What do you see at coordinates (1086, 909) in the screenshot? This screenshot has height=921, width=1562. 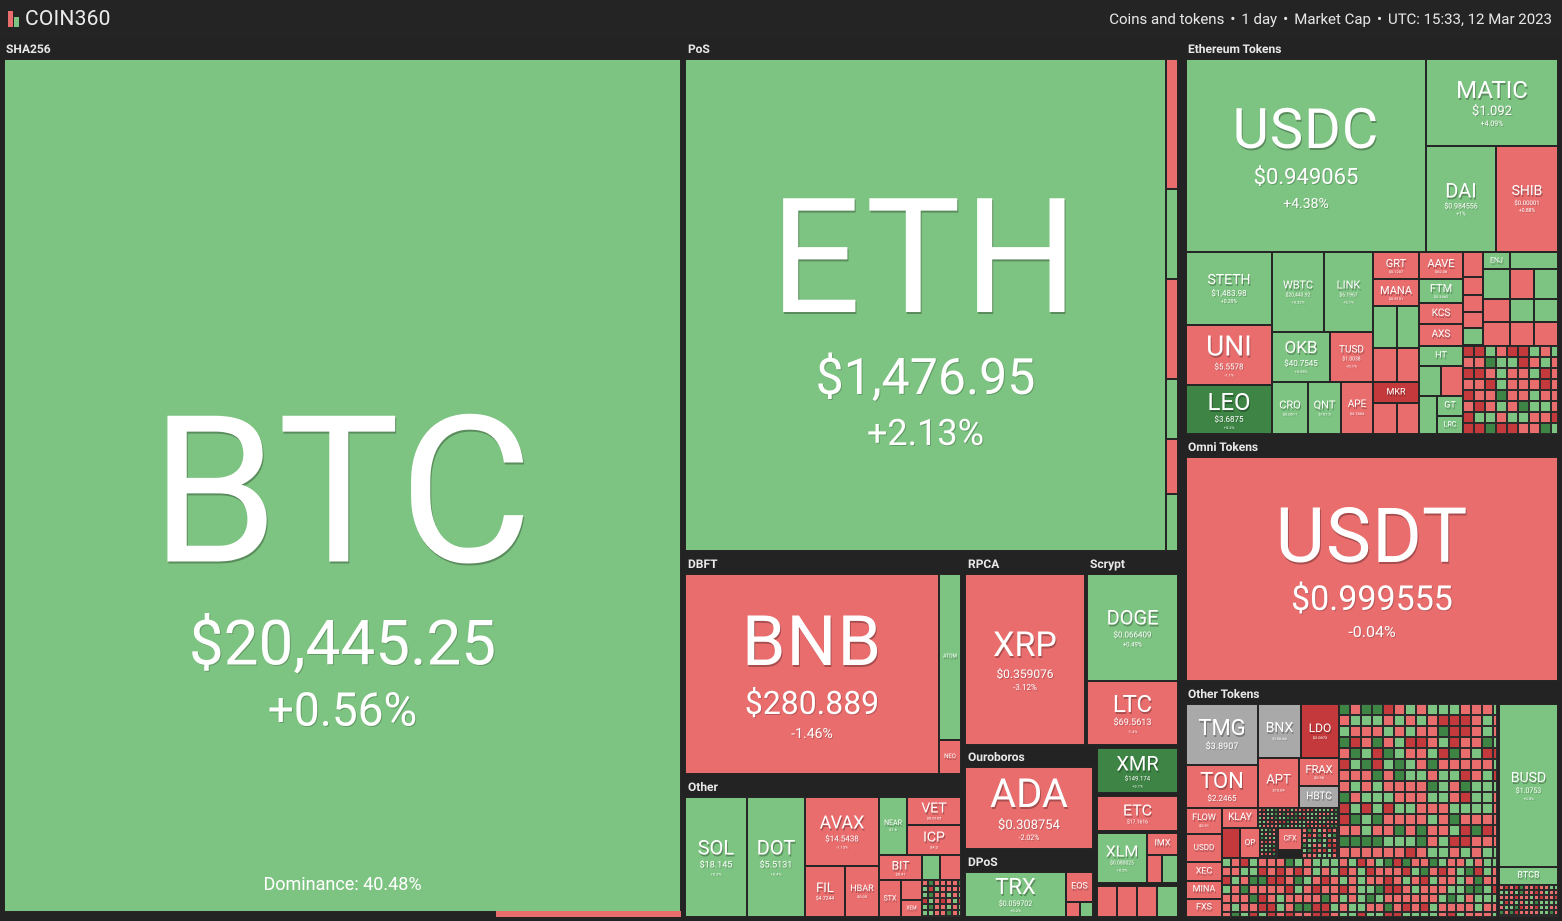 I see `tile-small-dpos` at bounding box center [1086, 909].